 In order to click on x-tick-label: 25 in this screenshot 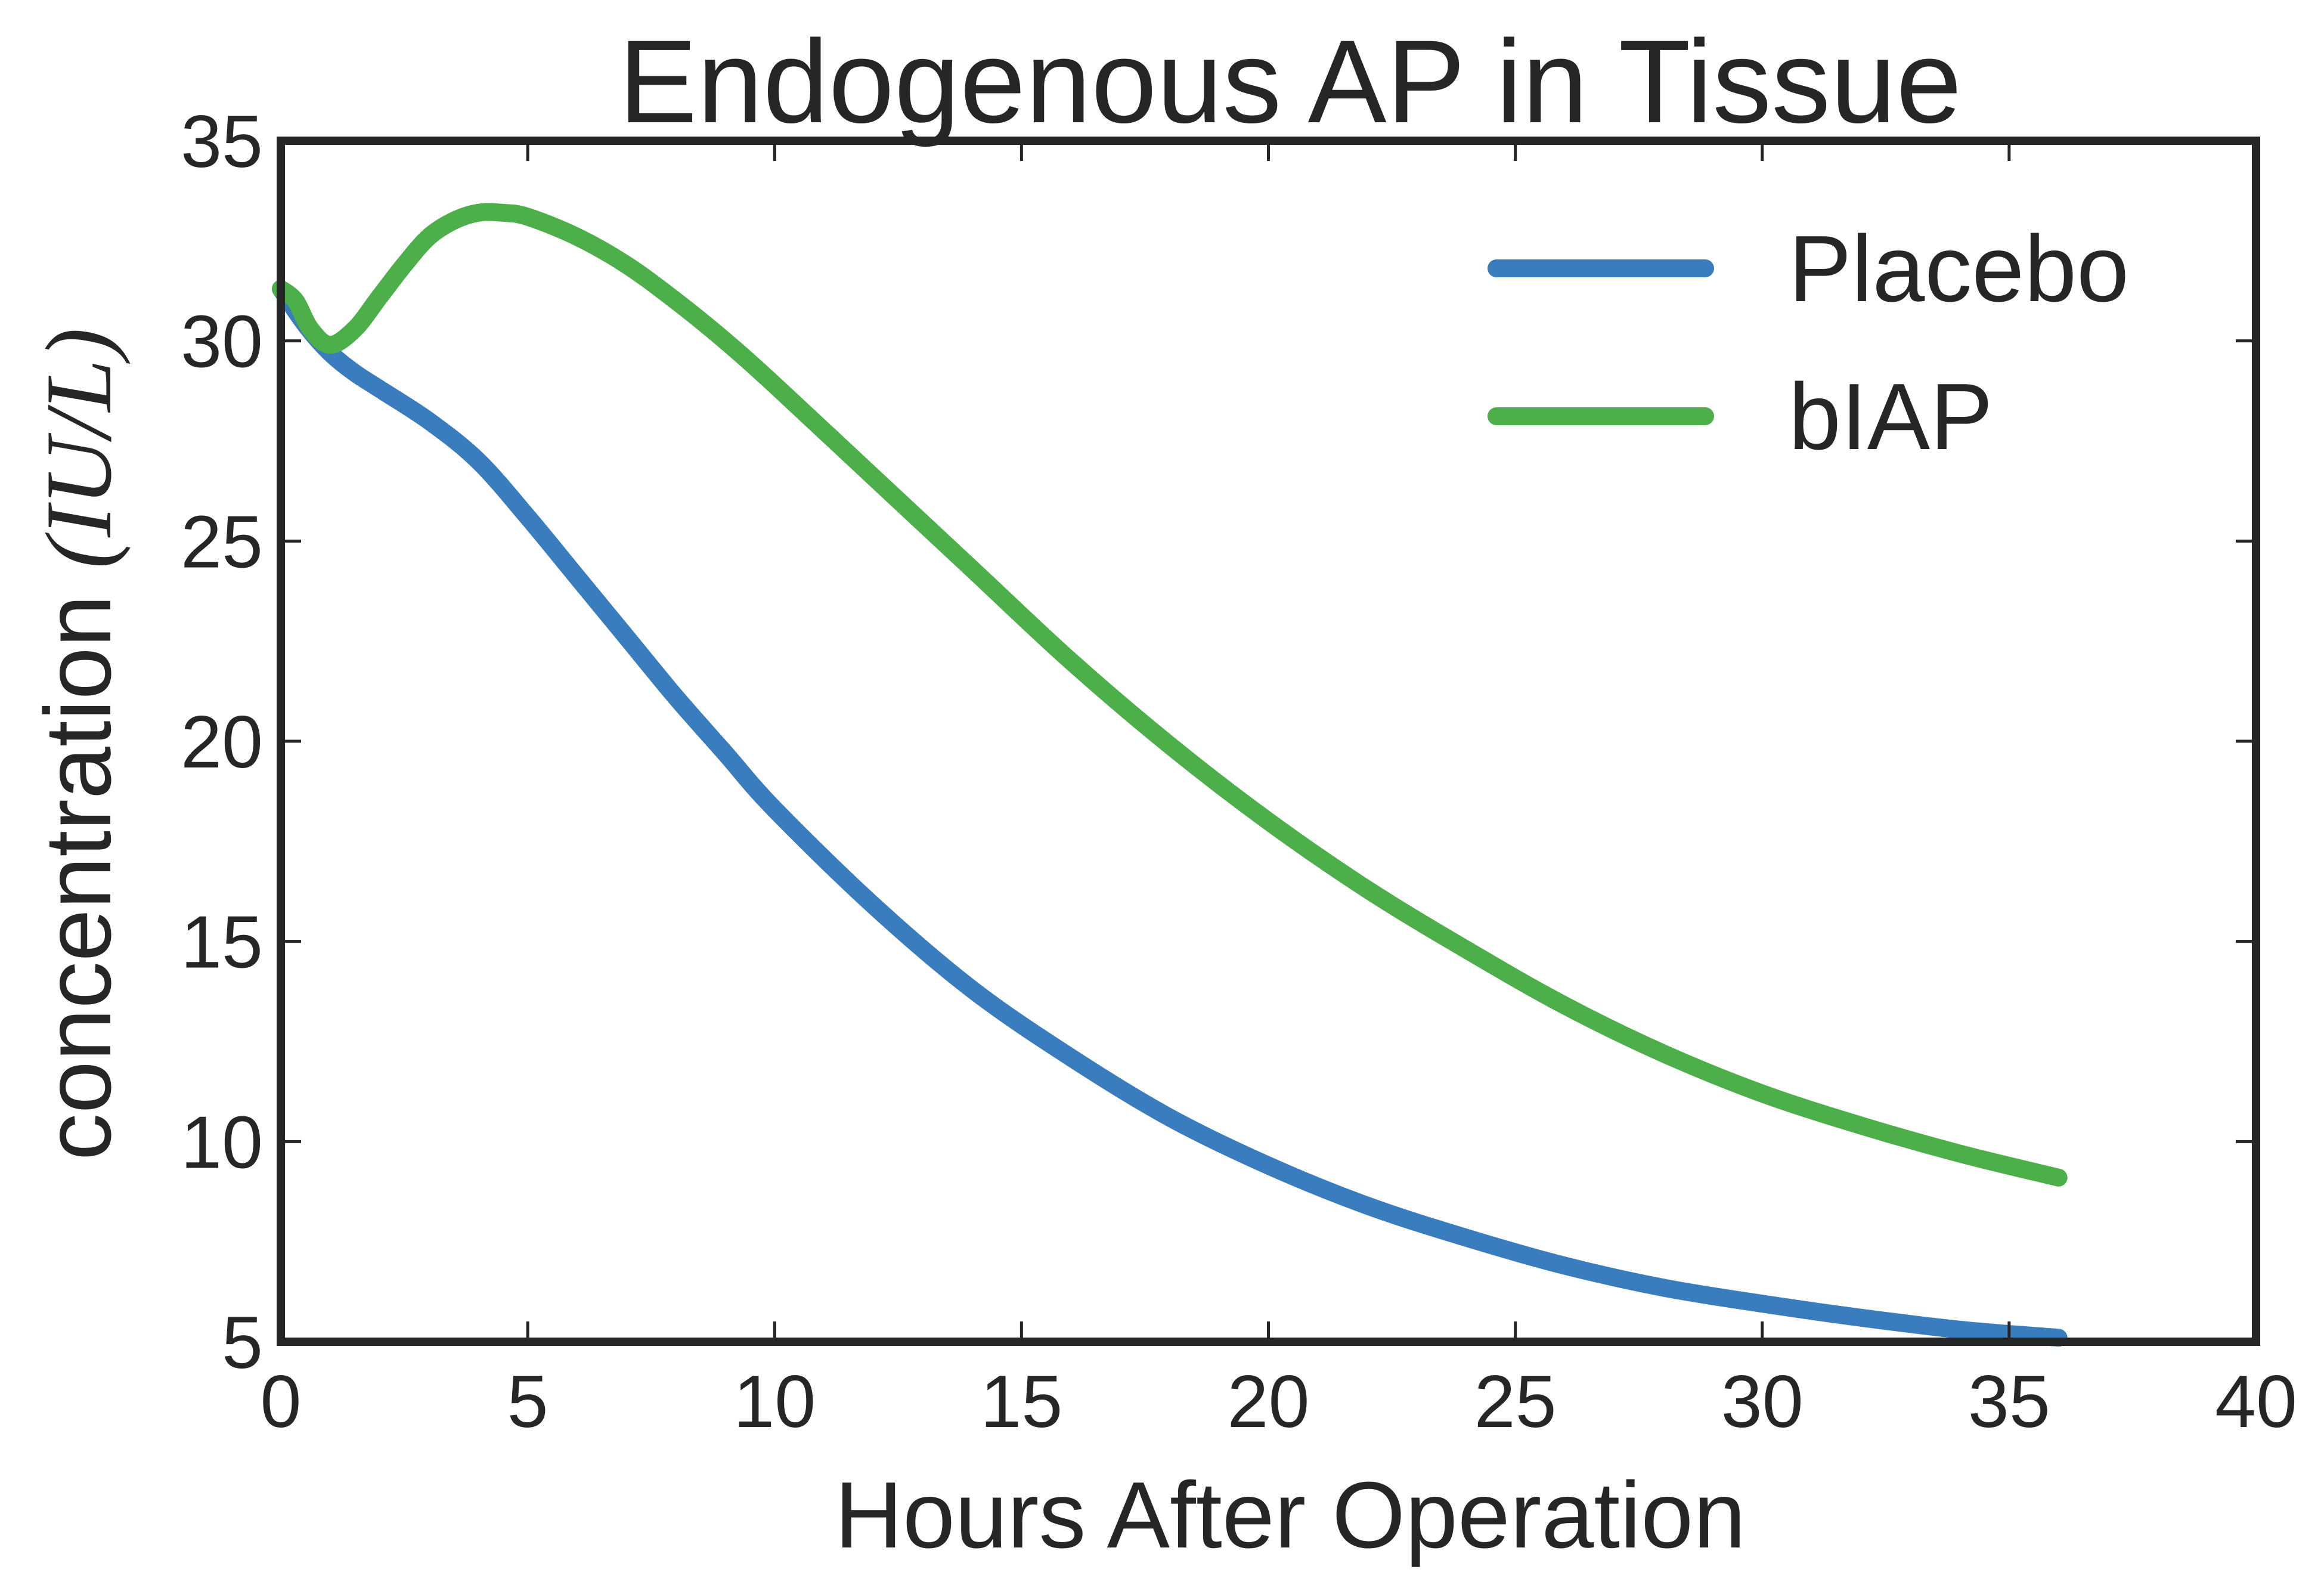, I will do `click(1515, 1402)`.